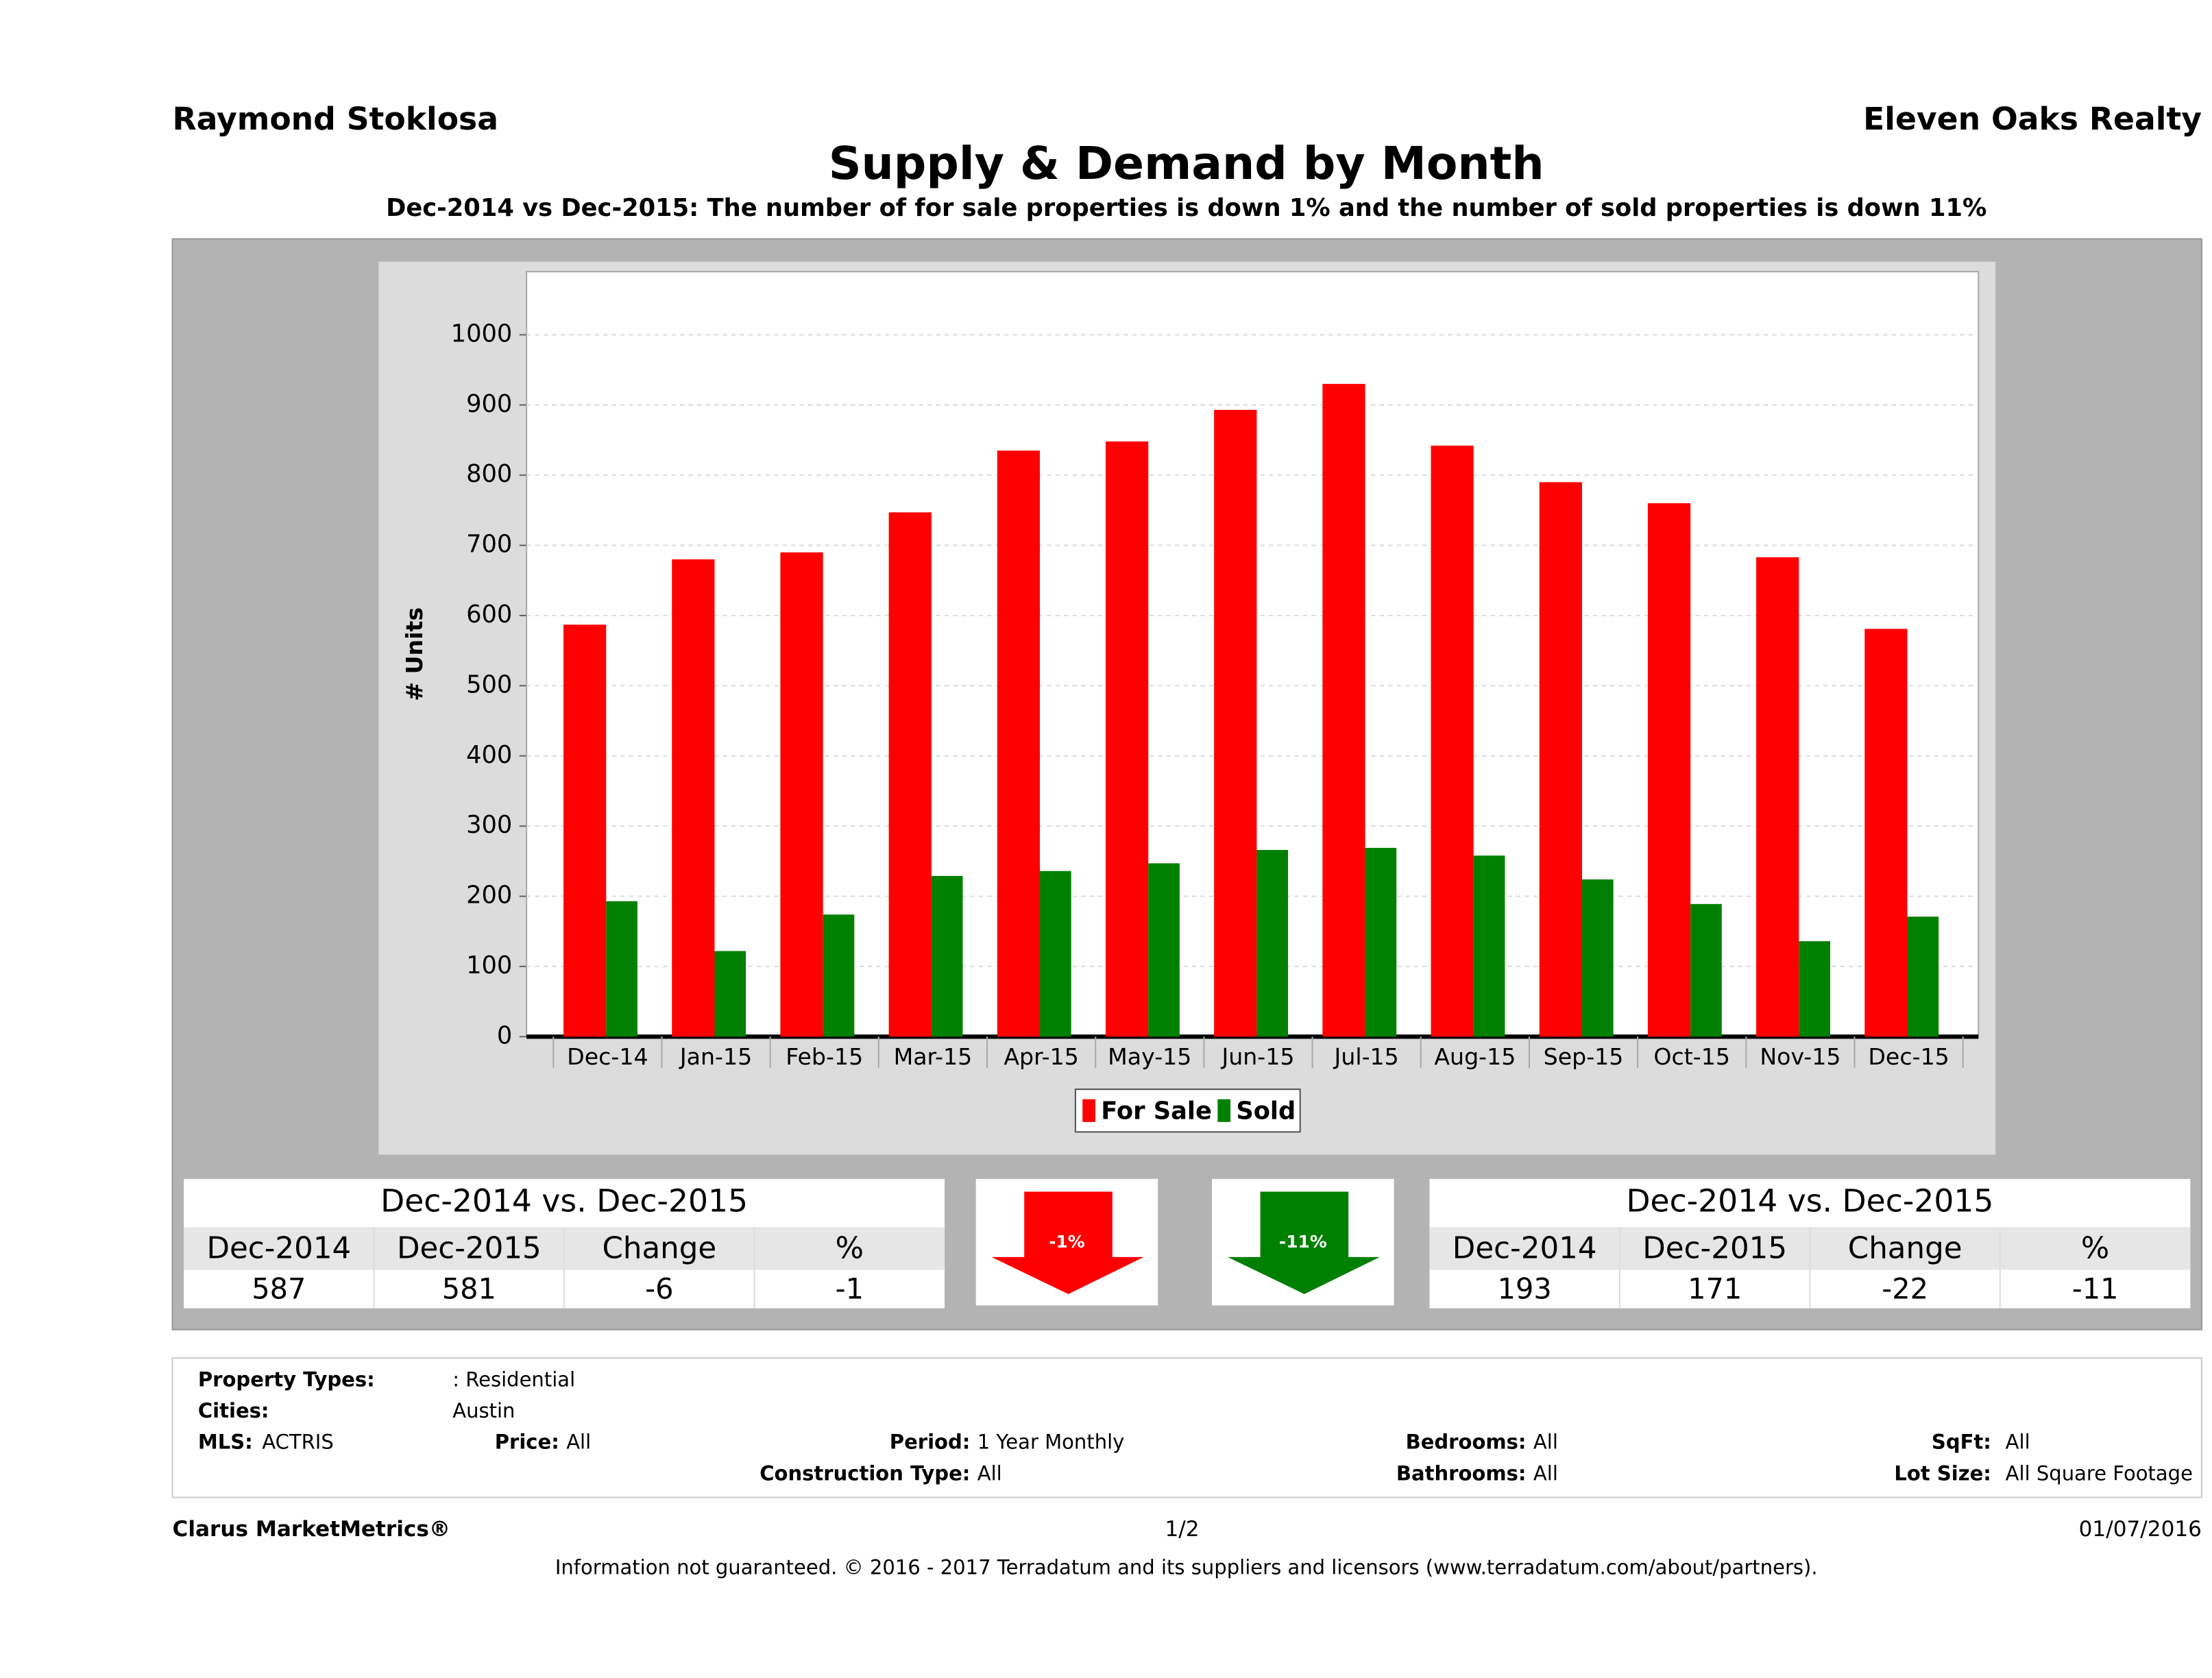 The height and width of the screenshot is (1678, 2212). Describe the element at coordinates (1905, 1289) in the screenshot. I see `table-value: -22` at that location.